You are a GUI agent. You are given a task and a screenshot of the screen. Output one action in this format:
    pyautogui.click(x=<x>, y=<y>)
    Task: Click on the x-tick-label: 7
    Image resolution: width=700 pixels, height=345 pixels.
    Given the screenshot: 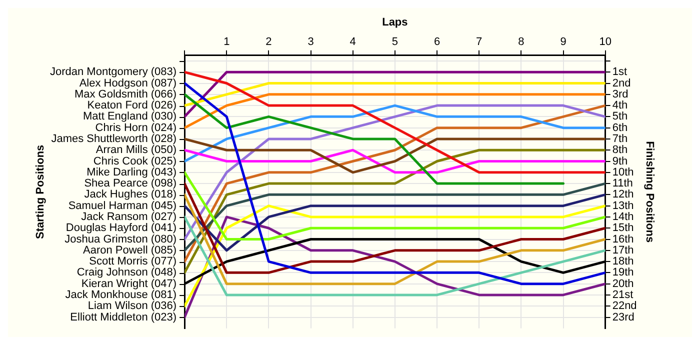 What is the action you would take?
    pyautogui.click(x=479, y=42)
    